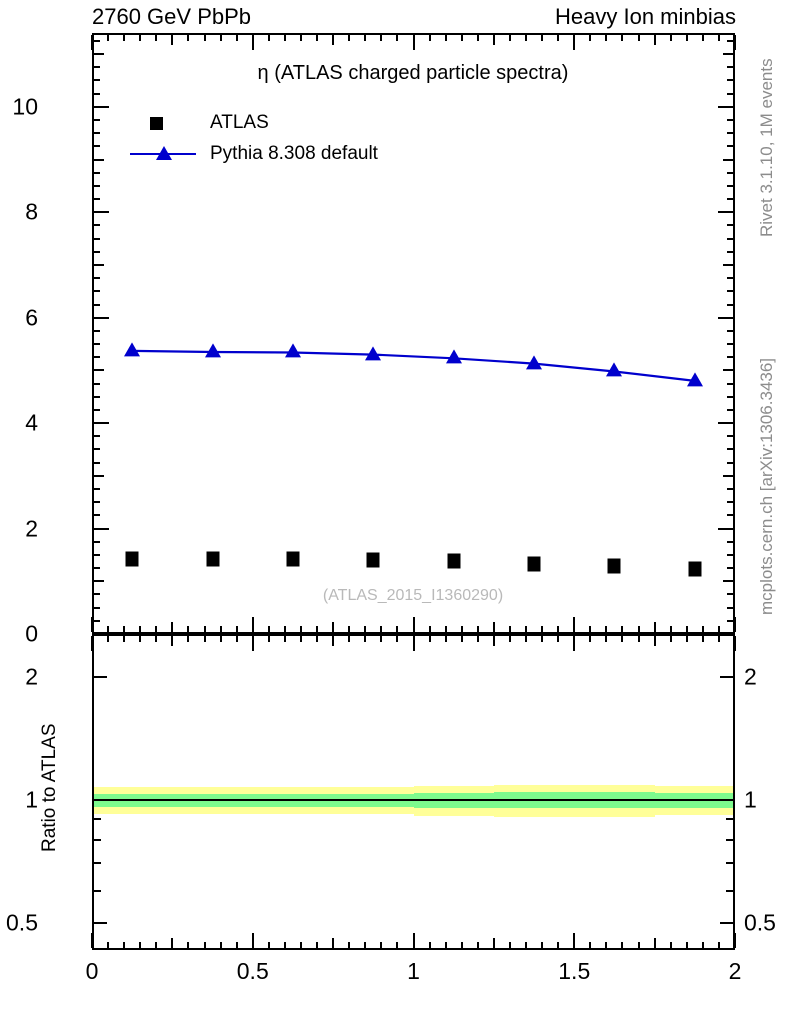  Describe the element at coordinates (239, 122) in the screenshot. I see `legend-label-atlas: ATLAS` at that location.